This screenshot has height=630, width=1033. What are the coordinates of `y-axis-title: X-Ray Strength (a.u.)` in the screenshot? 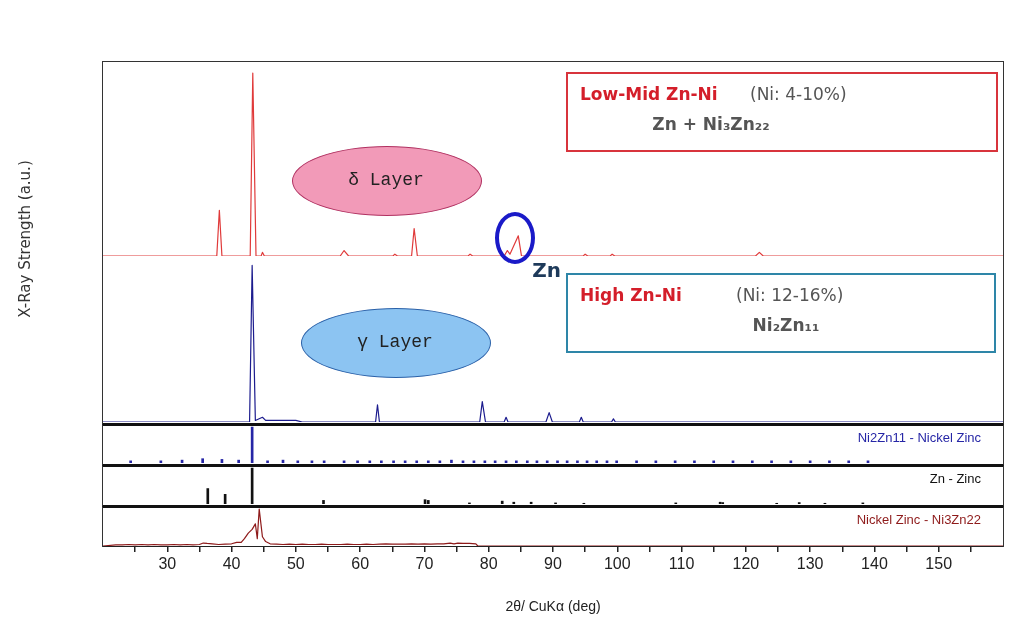 It's located at (25, 239).